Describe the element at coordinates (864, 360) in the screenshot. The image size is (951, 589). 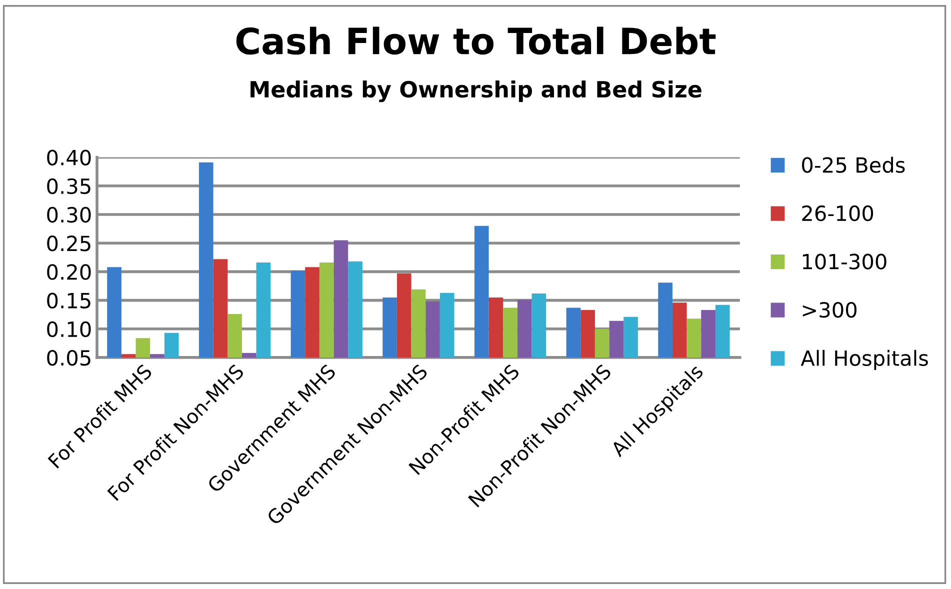
I see `legend-label: All Hospitals` at that location.